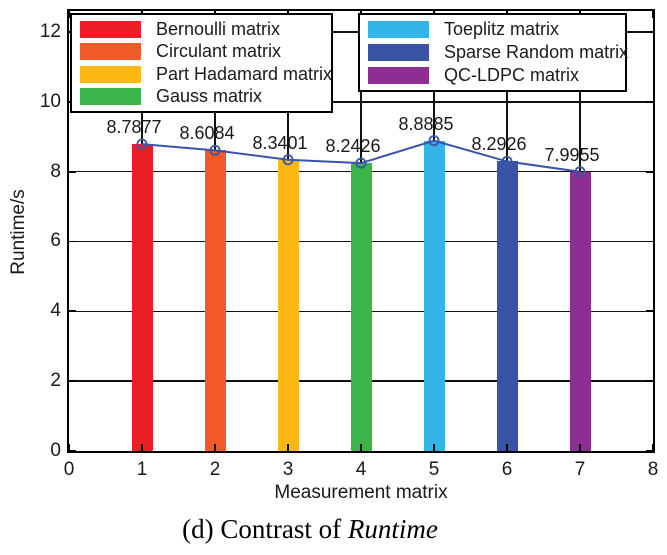 Image resolution: width=667 pixels, height=555 pixels. I want to click on legend-item: Bernoulli matrix, so click(201, 29).